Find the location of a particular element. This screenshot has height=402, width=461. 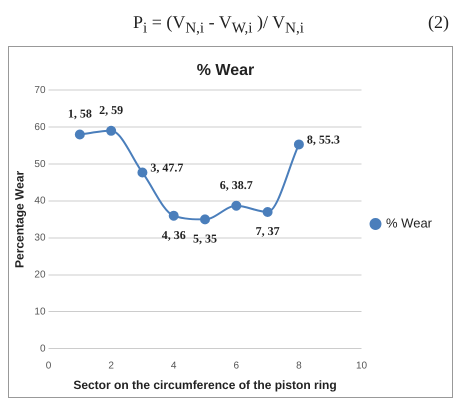

y-tick-label: 10 is located at coordinates (40, 312).